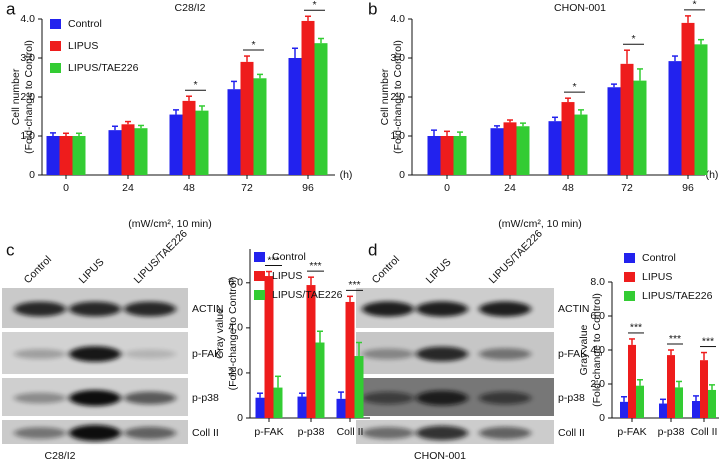  What do you see at coordinates (190, 8) in the screenshot?
I see `chart-title: C28/I2` at bounding box center [190, 8].